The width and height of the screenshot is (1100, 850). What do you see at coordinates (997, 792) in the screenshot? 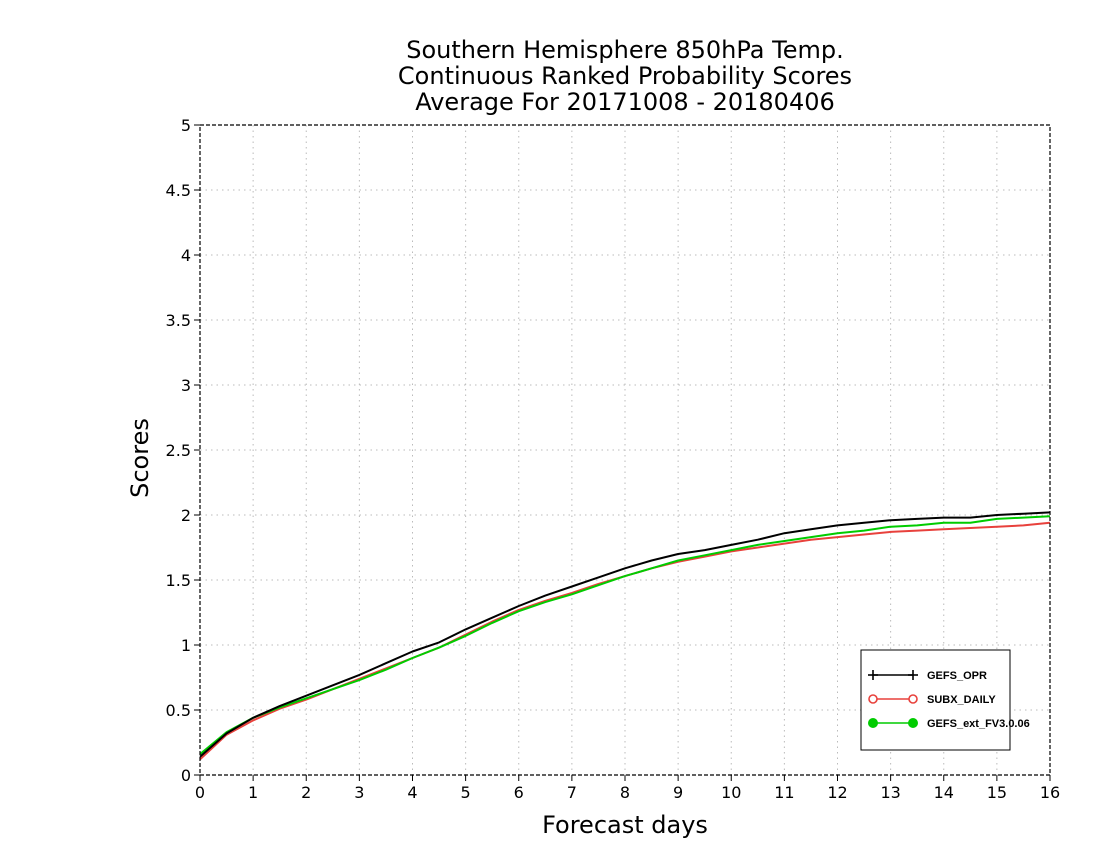
I see `x-tick-label: 15` at bounding box center [997, 792].